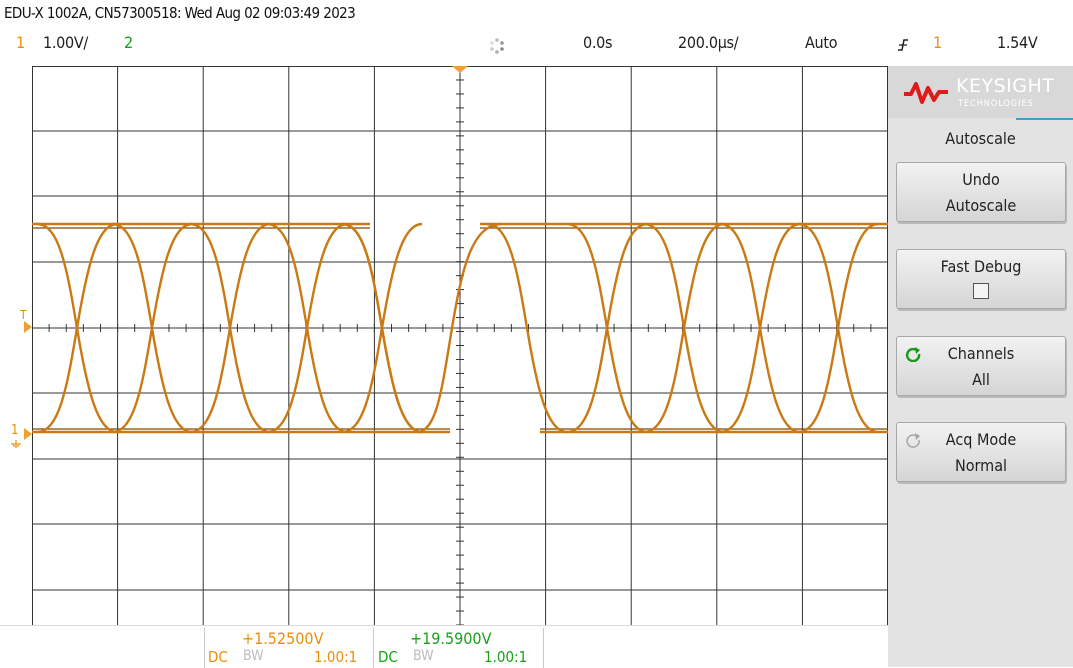 The width and height of the screenshot is (1073, 668). I want to click on logo-underline, so click(1044, 119).